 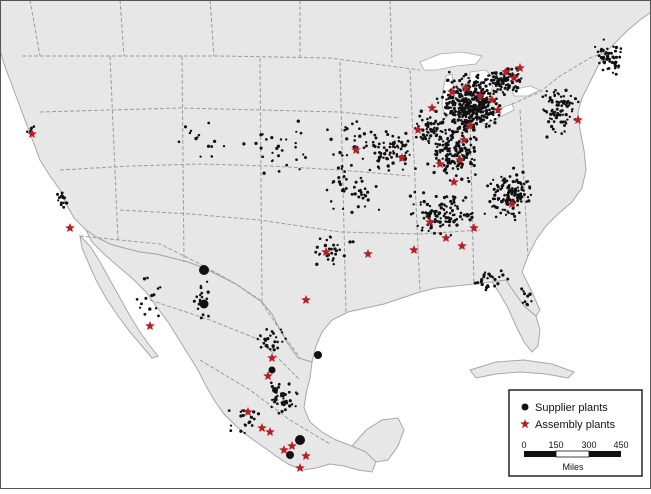 What do you see at coordinates (525, 407) in the screenshot?
I see `legend-supplier-dot` at bounding box center [525, 407].